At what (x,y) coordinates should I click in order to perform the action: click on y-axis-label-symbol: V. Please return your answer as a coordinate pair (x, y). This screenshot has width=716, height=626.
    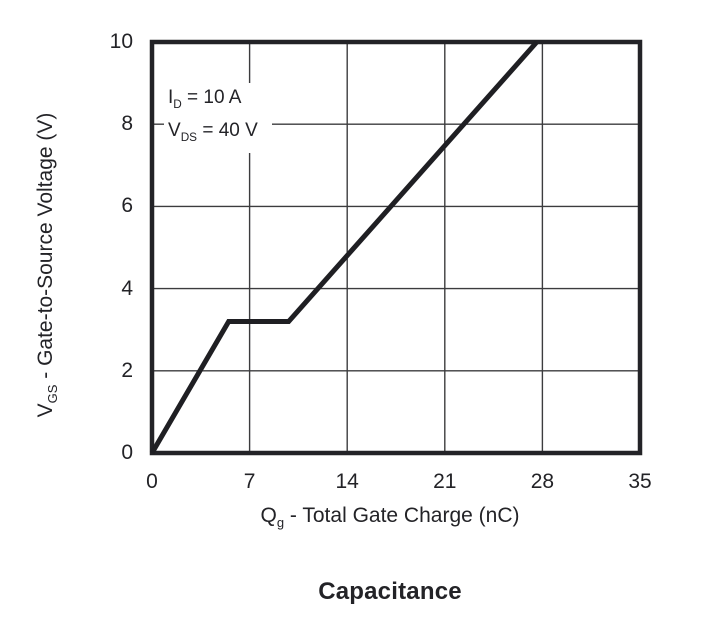
    Looking at the image, I should click on (45, 410).